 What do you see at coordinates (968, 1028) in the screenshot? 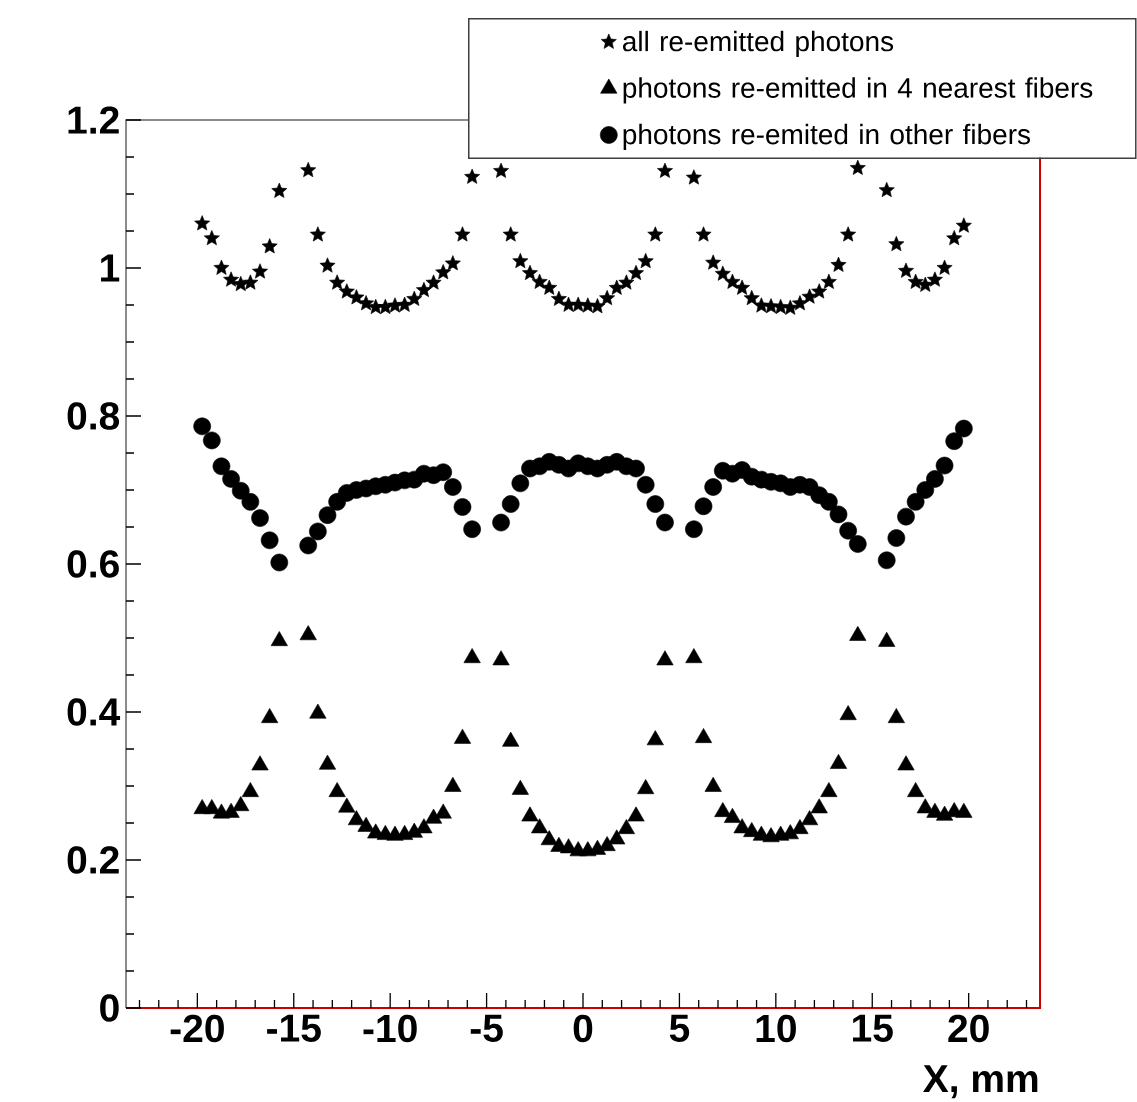
I see `x-tick-label: 20` at bounding box center [968, 1028].